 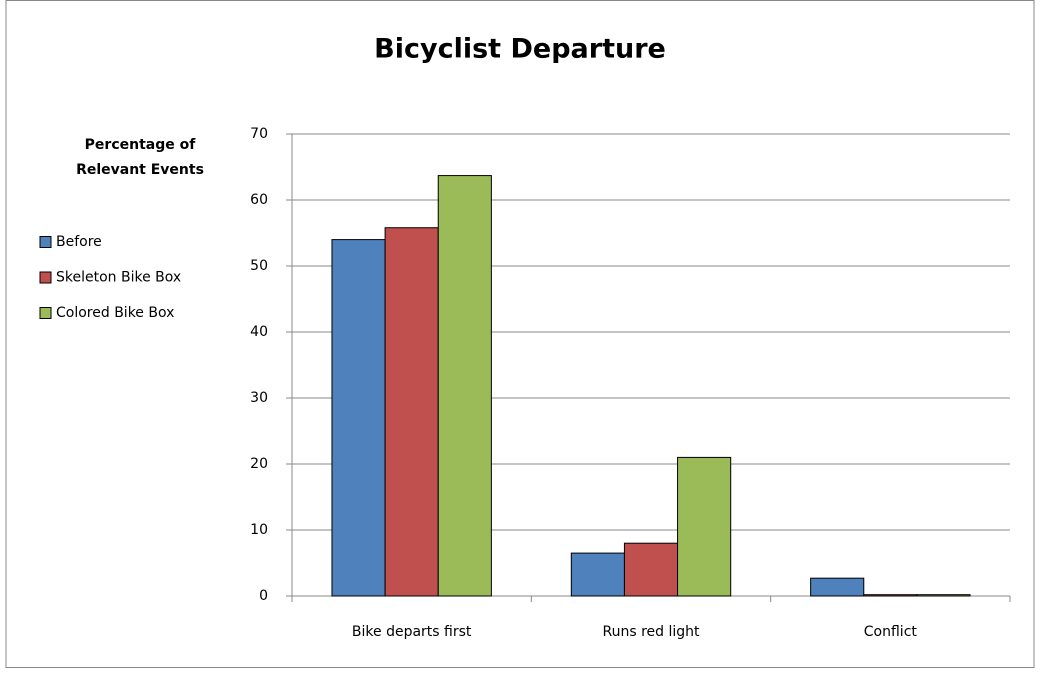 I want to click on y-tick-label: 0, so click(x=263, y=596).